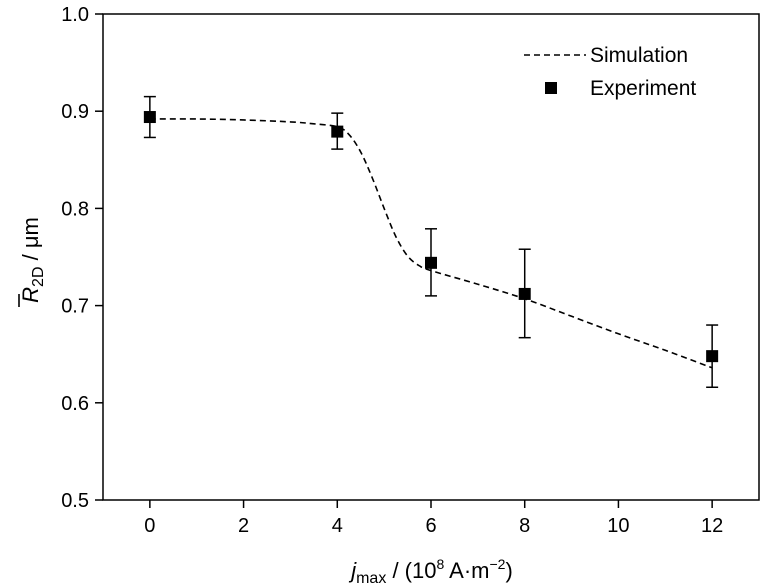 Image resolution: width=768 pixels, height=586 pixels. I want to click on y-tick-label: 1.0, so click(75, 15).